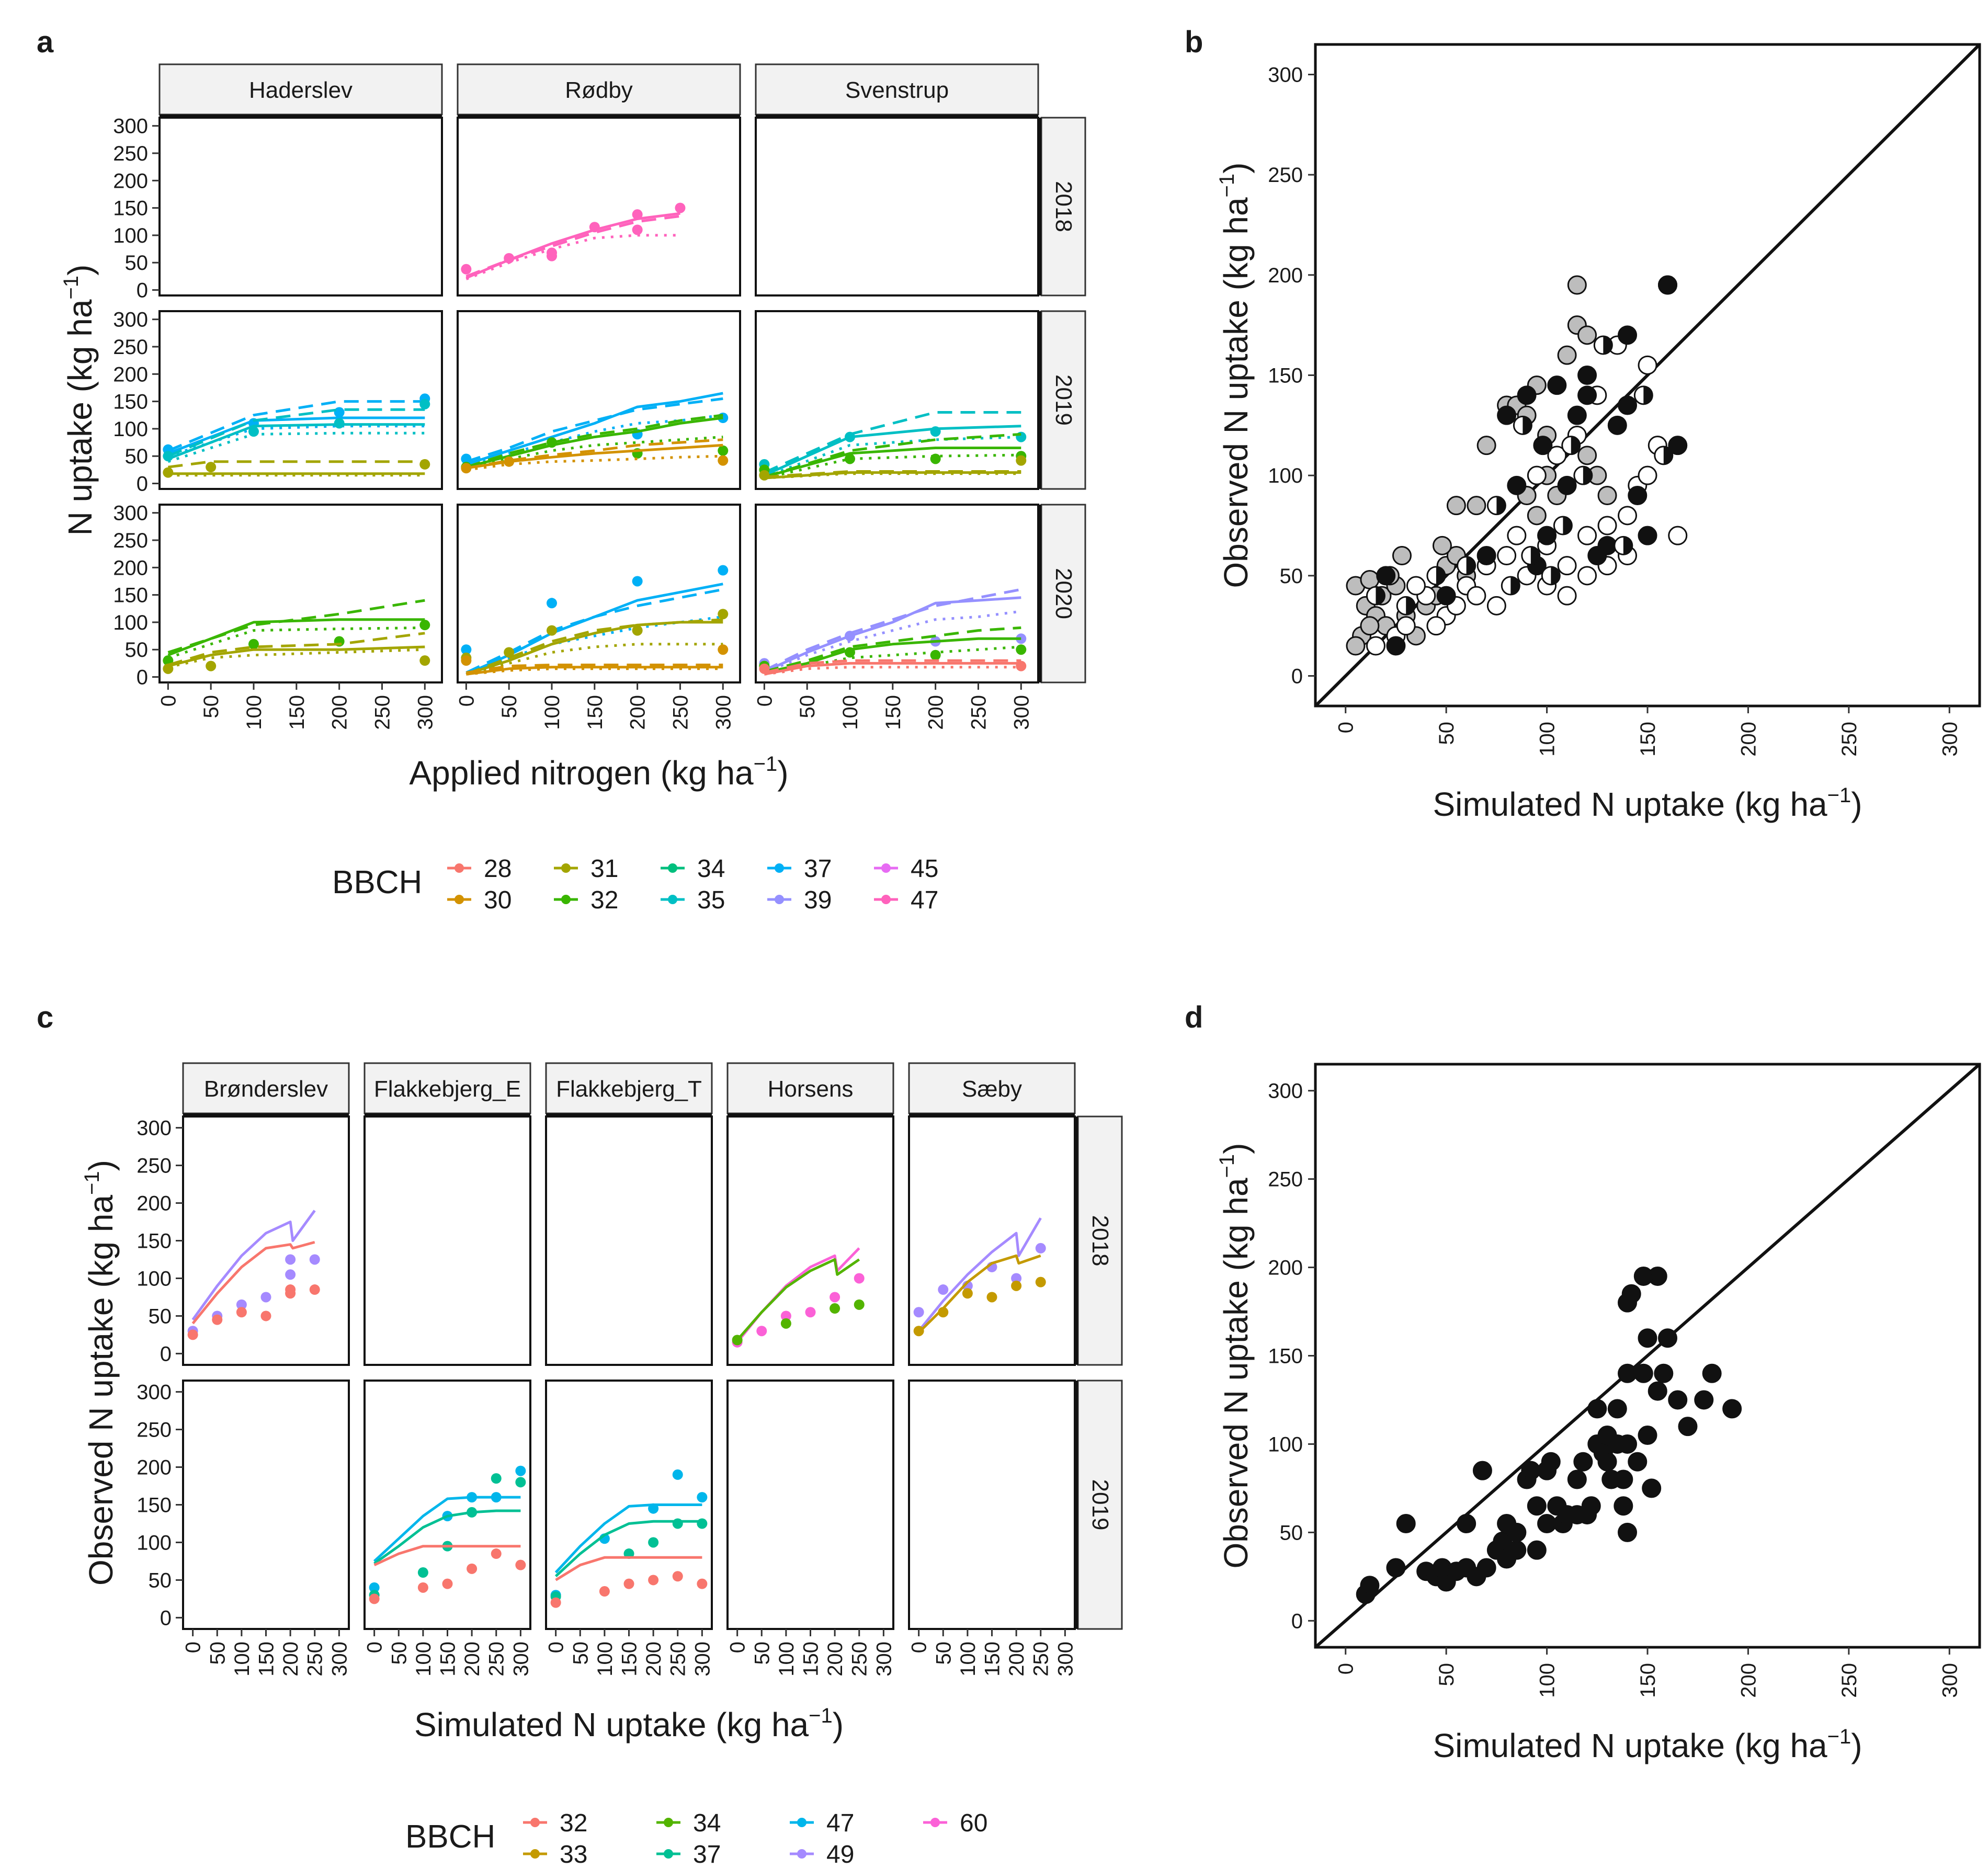 This screenshot has height=1869, width=1988. Describe the element at coordinates (301, 90) in the screenshot. I see `facet-strip-label: Haderslev` at that location.